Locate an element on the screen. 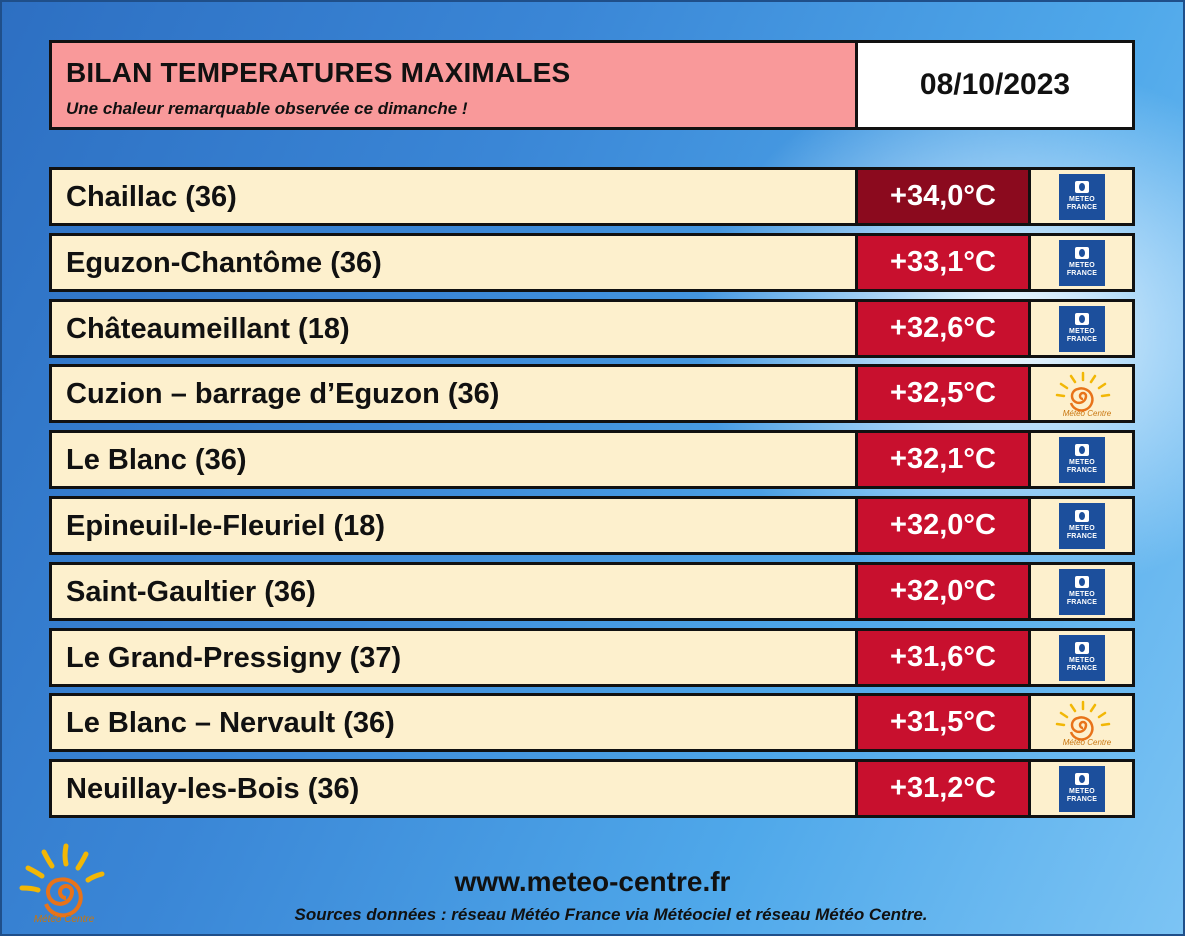 This screenshot has height=936, width=1185. table-row: Saint-Gaultier (36) +32,0°C METEO FRANCE is located at coordinates (592, 591).